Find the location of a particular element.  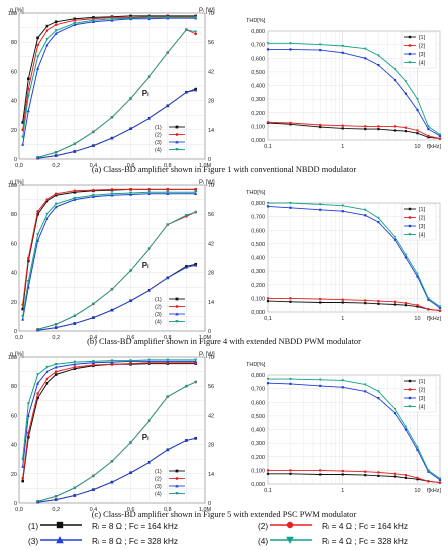

legend-label-1: (1) is located at coordinates (158, 128).